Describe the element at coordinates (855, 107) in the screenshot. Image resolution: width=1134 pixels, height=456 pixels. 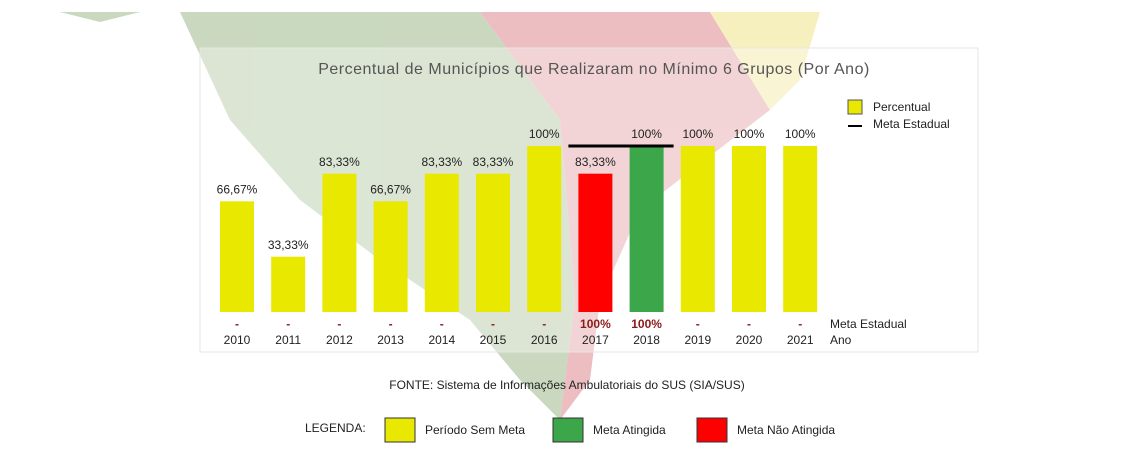
I see `legend-swatch` at that location.